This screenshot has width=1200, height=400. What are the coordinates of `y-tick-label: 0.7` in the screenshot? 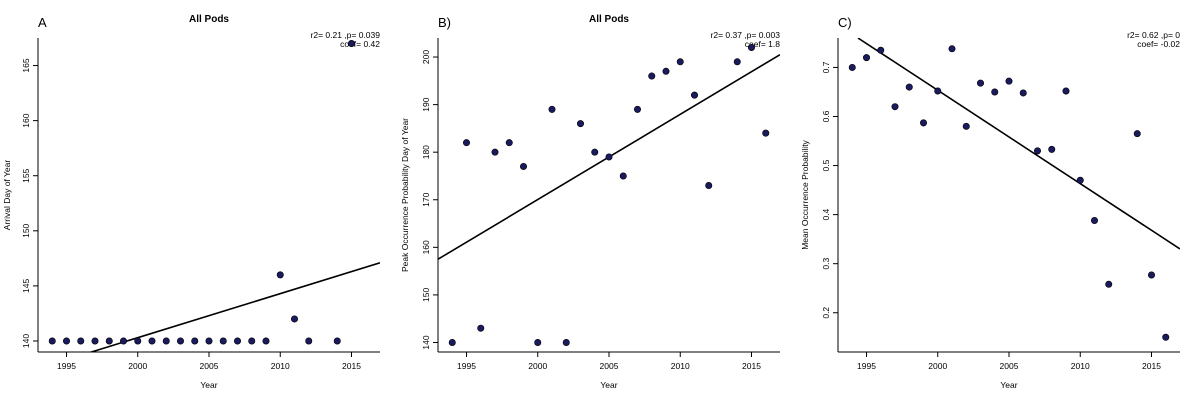 It's located at (826, 67).